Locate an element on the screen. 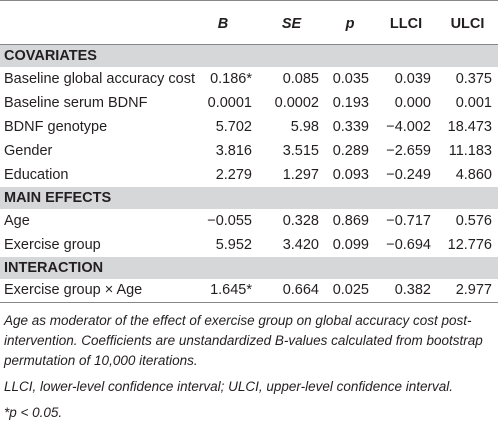  cell: 5.952 is located at coordinates (233, 244).